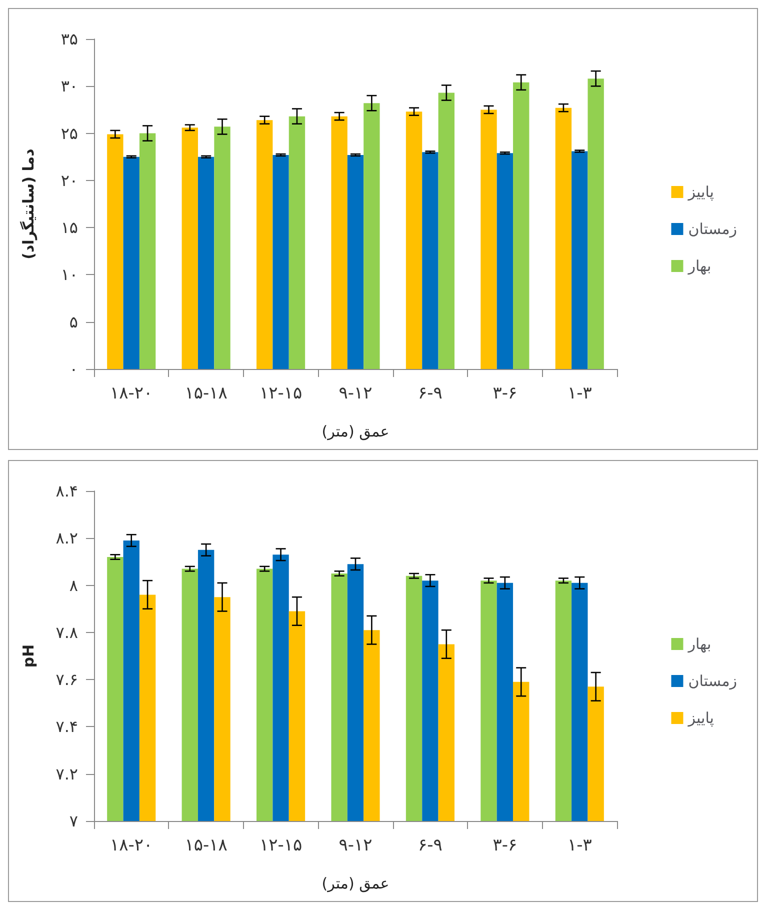 The width and height of the screenshot is (767, 911). Describe the element at coordinates (69, 39) in the screenshot. I see `y-tick-label: ۳۵` at that location.